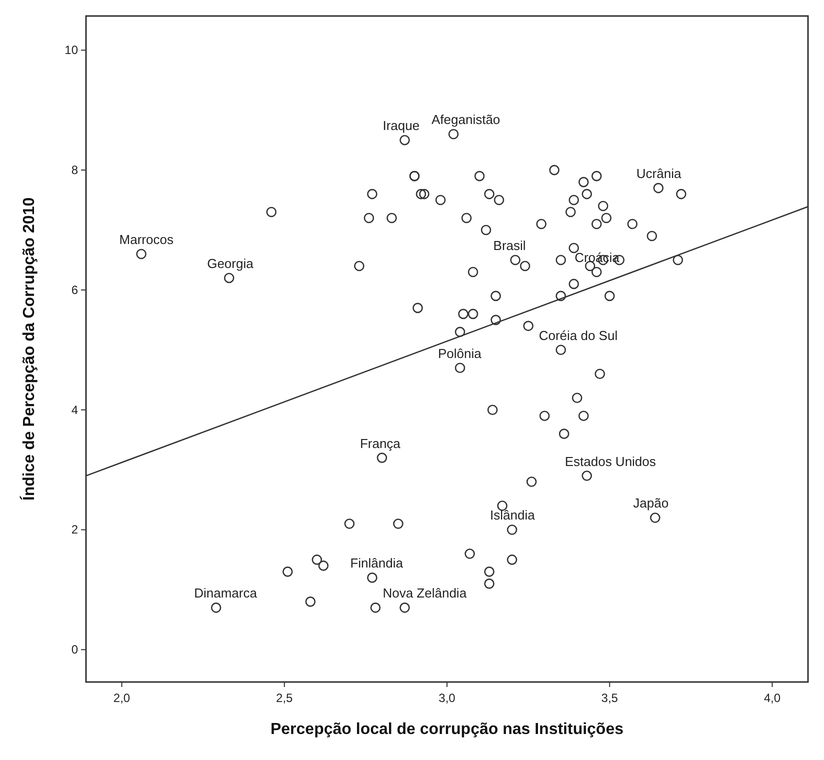 The height and width of the screenshot is (760, 824). I want to click on annotation: Islândia, so click(513, 515).